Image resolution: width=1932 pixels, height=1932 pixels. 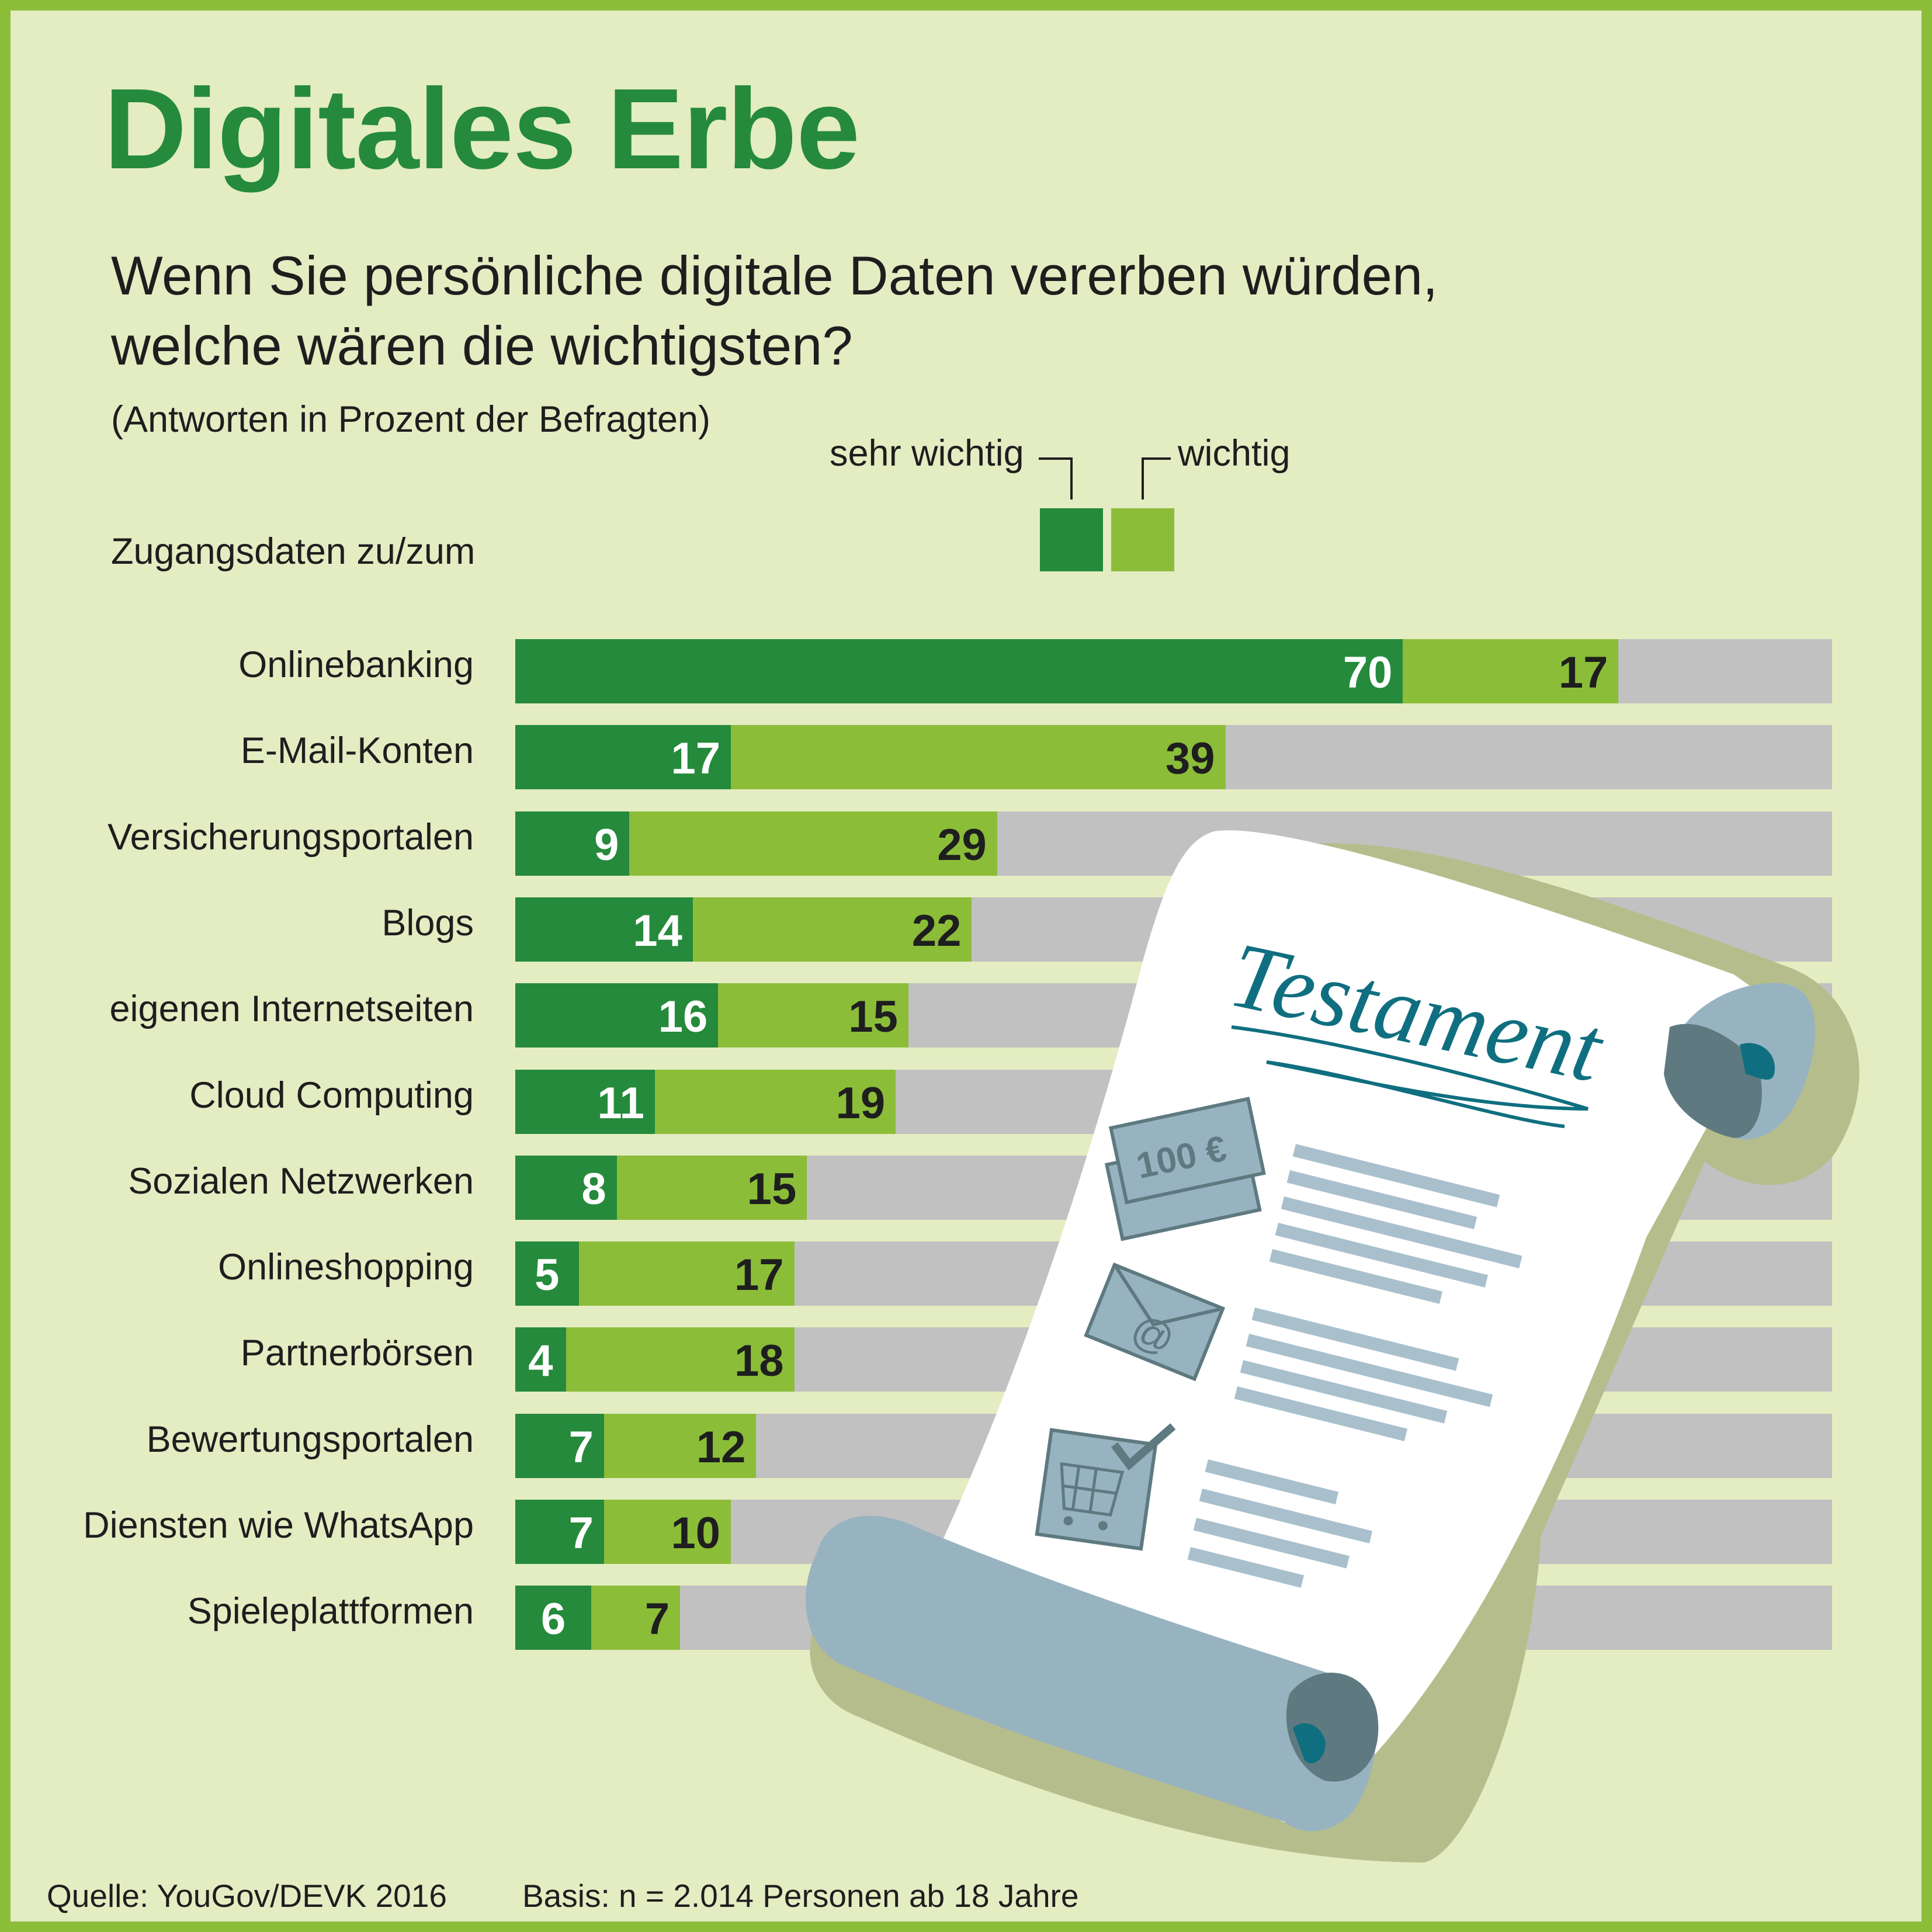 I want to click on source-note: Quelle: YouGov/DEVK 2016, so click(x=247, y=1896).